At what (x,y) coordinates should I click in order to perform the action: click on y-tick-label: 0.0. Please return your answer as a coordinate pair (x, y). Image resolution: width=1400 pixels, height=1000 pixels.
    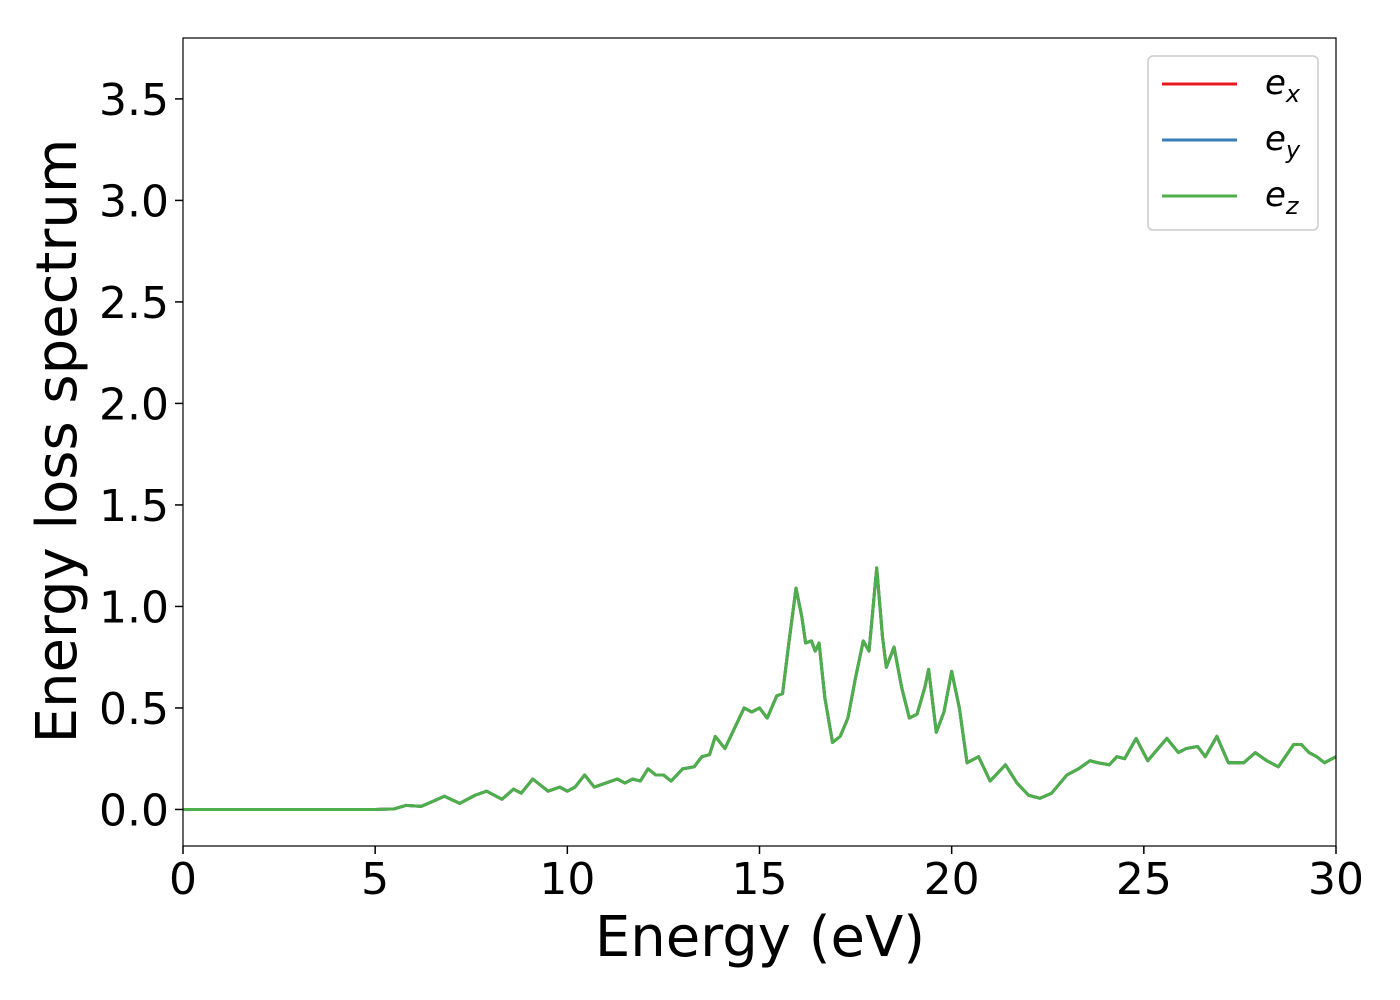
    Looking at the image, I should click on (134, 810).